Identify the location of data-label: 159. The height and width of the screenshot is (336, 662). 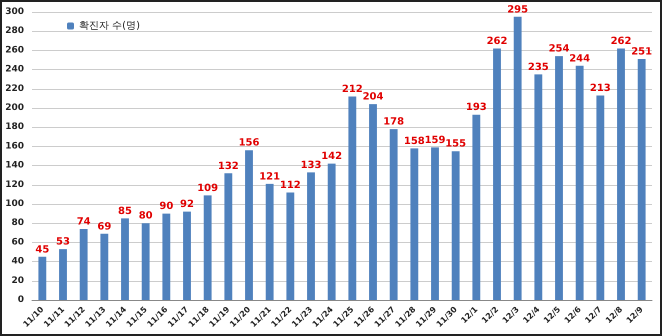
(435, 140).